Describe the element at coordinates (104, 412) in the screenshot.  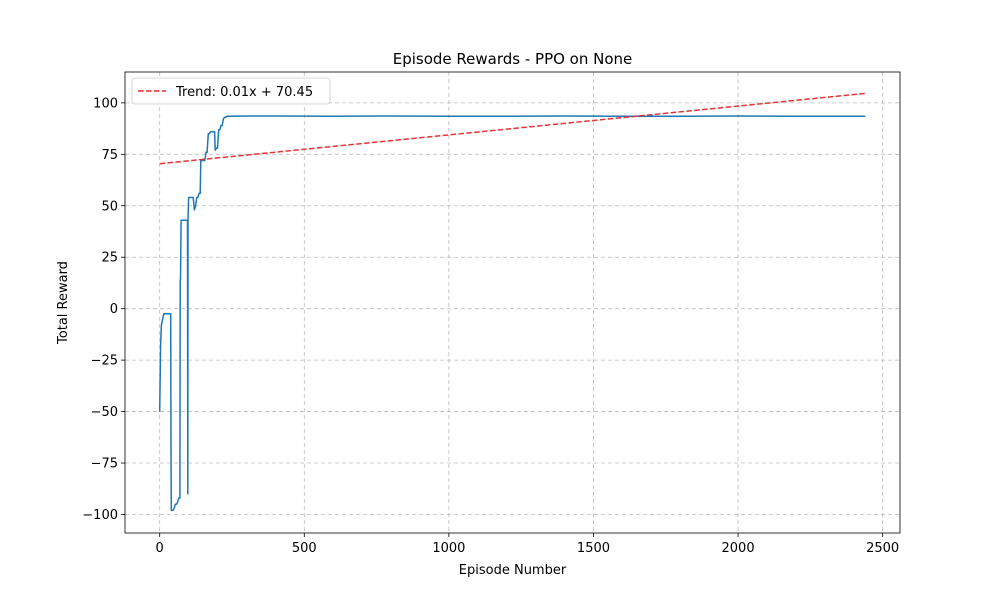
I see `y-tick-label: −50` at that location.